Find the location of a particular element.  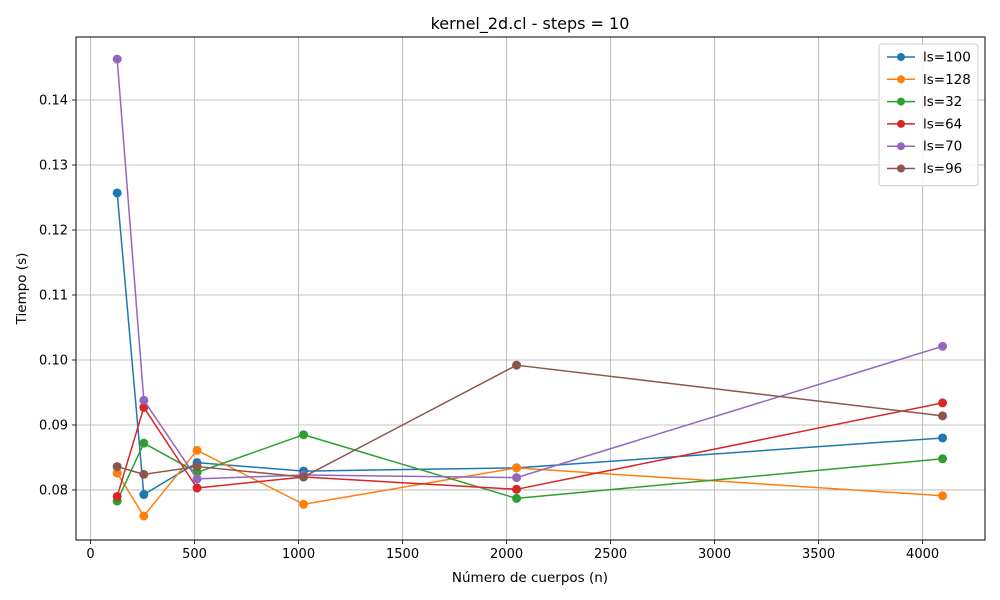

x-tick-label: 4000 is located at coordinates (922, 554).